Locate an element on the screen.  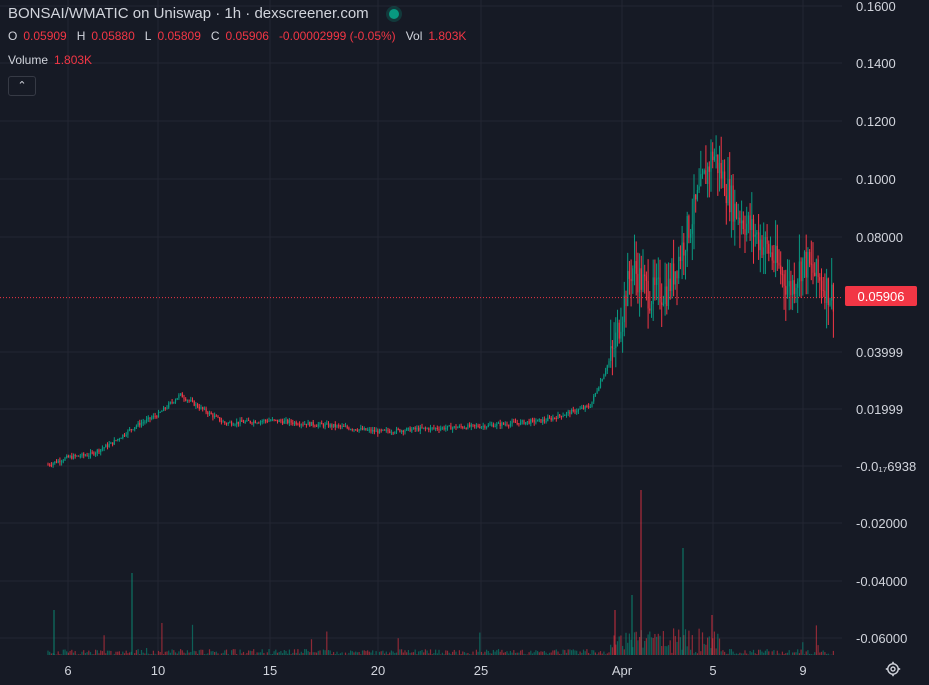
live-status-icon is located at coordinates (393, 14).